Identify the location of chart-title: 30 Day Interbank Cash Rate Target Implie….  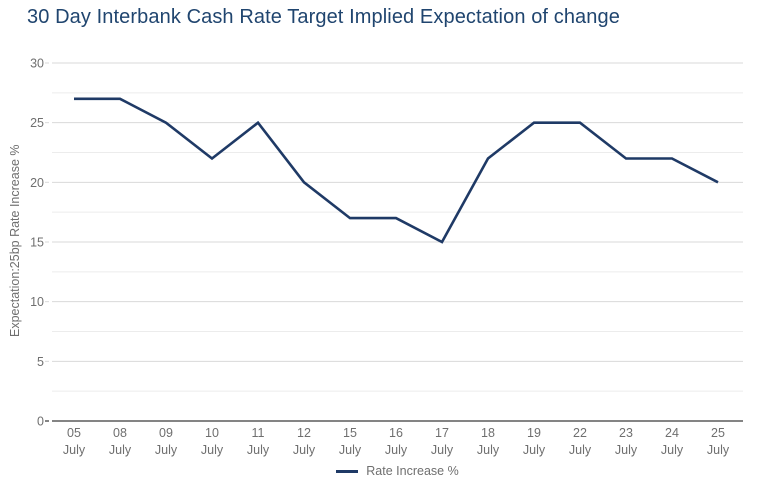
(323, 17).